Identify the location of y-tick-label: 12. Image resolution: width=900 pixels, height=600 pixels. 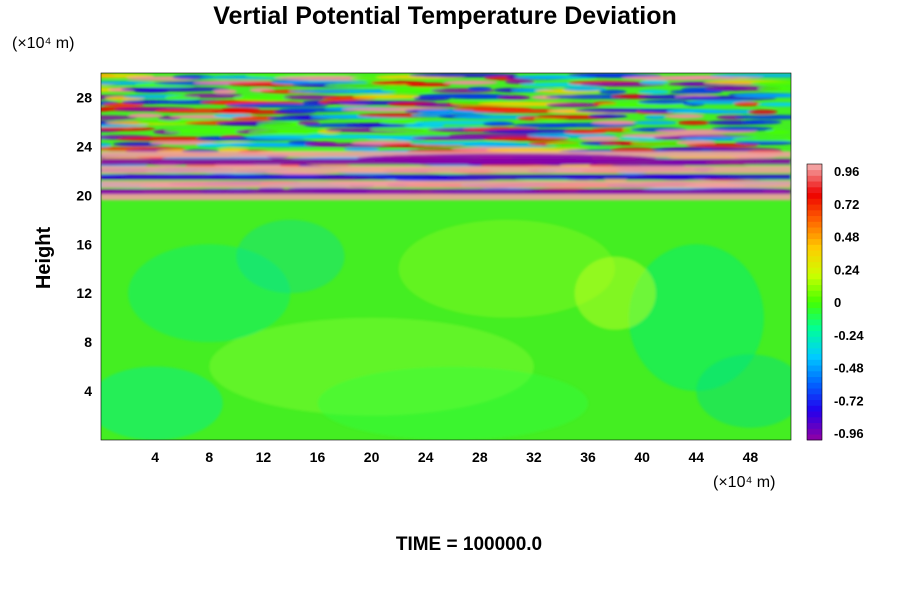
(84, 293).